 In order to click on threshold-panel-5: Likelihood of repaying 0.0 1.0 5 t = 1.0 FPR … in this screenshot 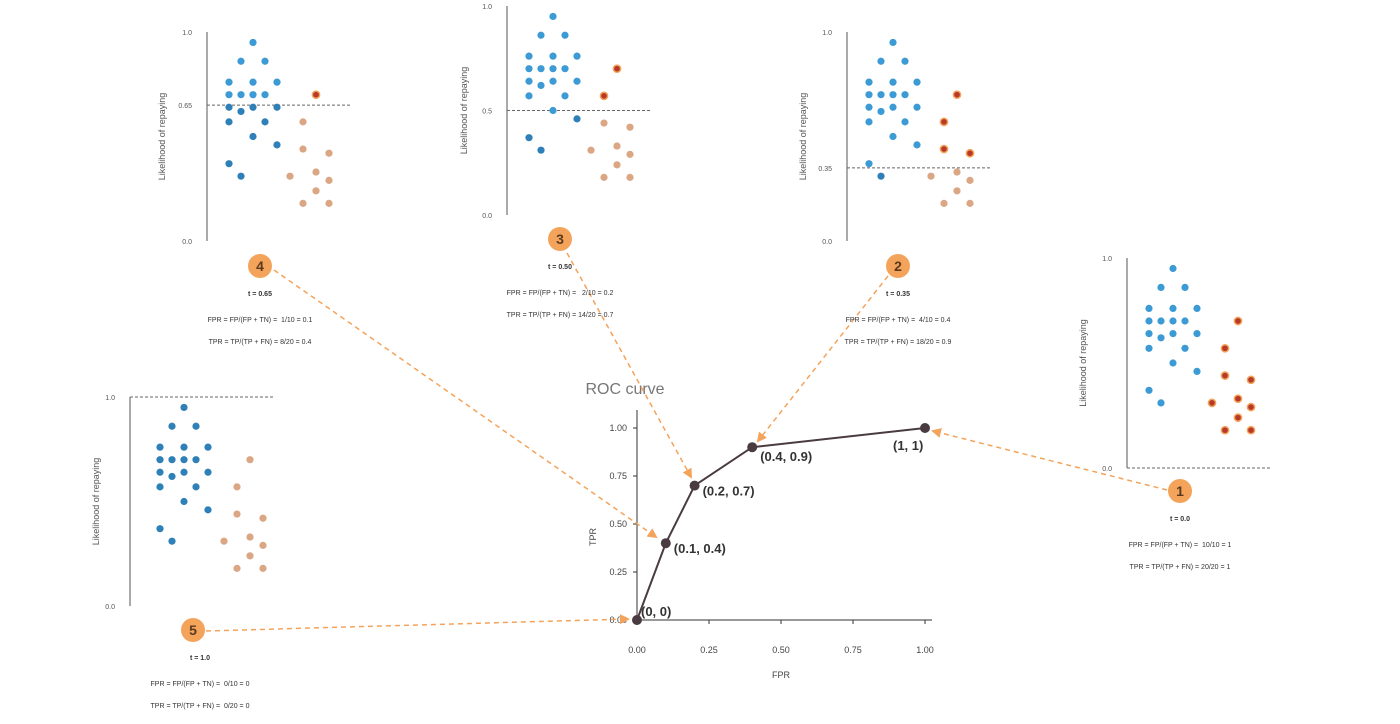, I will do `click(183, 552)`.